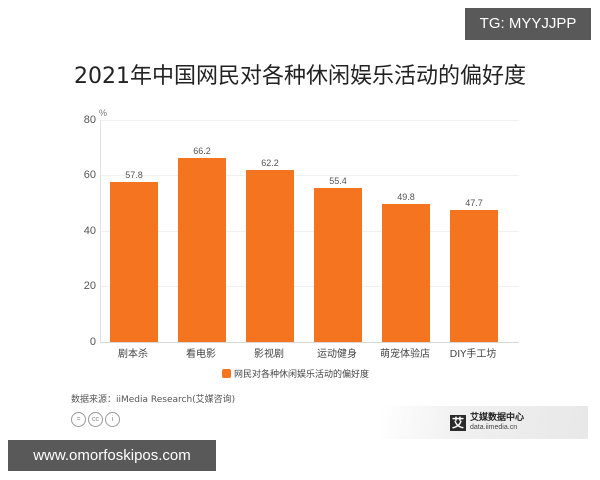 The width and height of the screenshot is (600, 480). What do you see at coordinates (153, 400) in the screenshot?
I see `data-source: 数据来源：iiMedia Research(艾媒咨询)` at bounding box center [153, 400].